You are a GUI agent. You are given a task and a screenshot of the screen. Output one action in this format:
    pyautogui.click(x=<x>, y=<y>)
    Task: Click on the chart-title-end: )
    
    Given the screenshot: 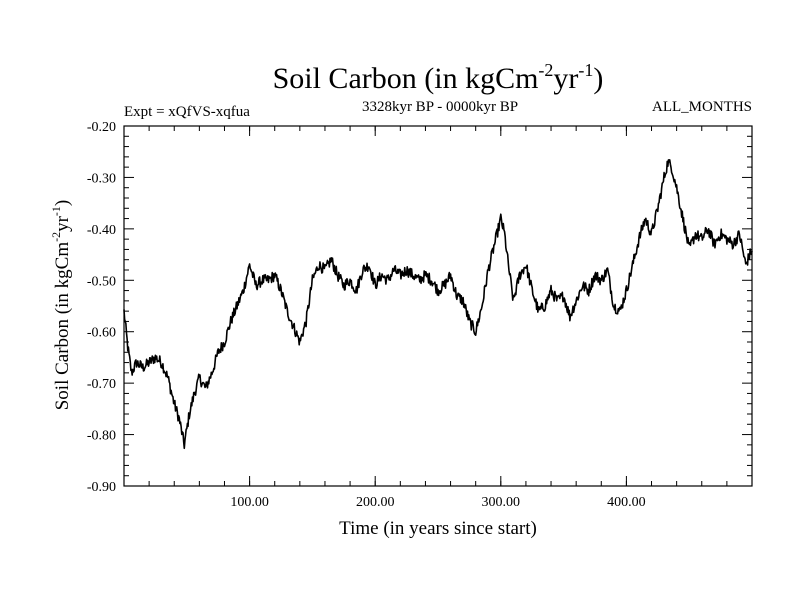 What is the action you would take?
    pyautogui.click(x=598, y=78)
    